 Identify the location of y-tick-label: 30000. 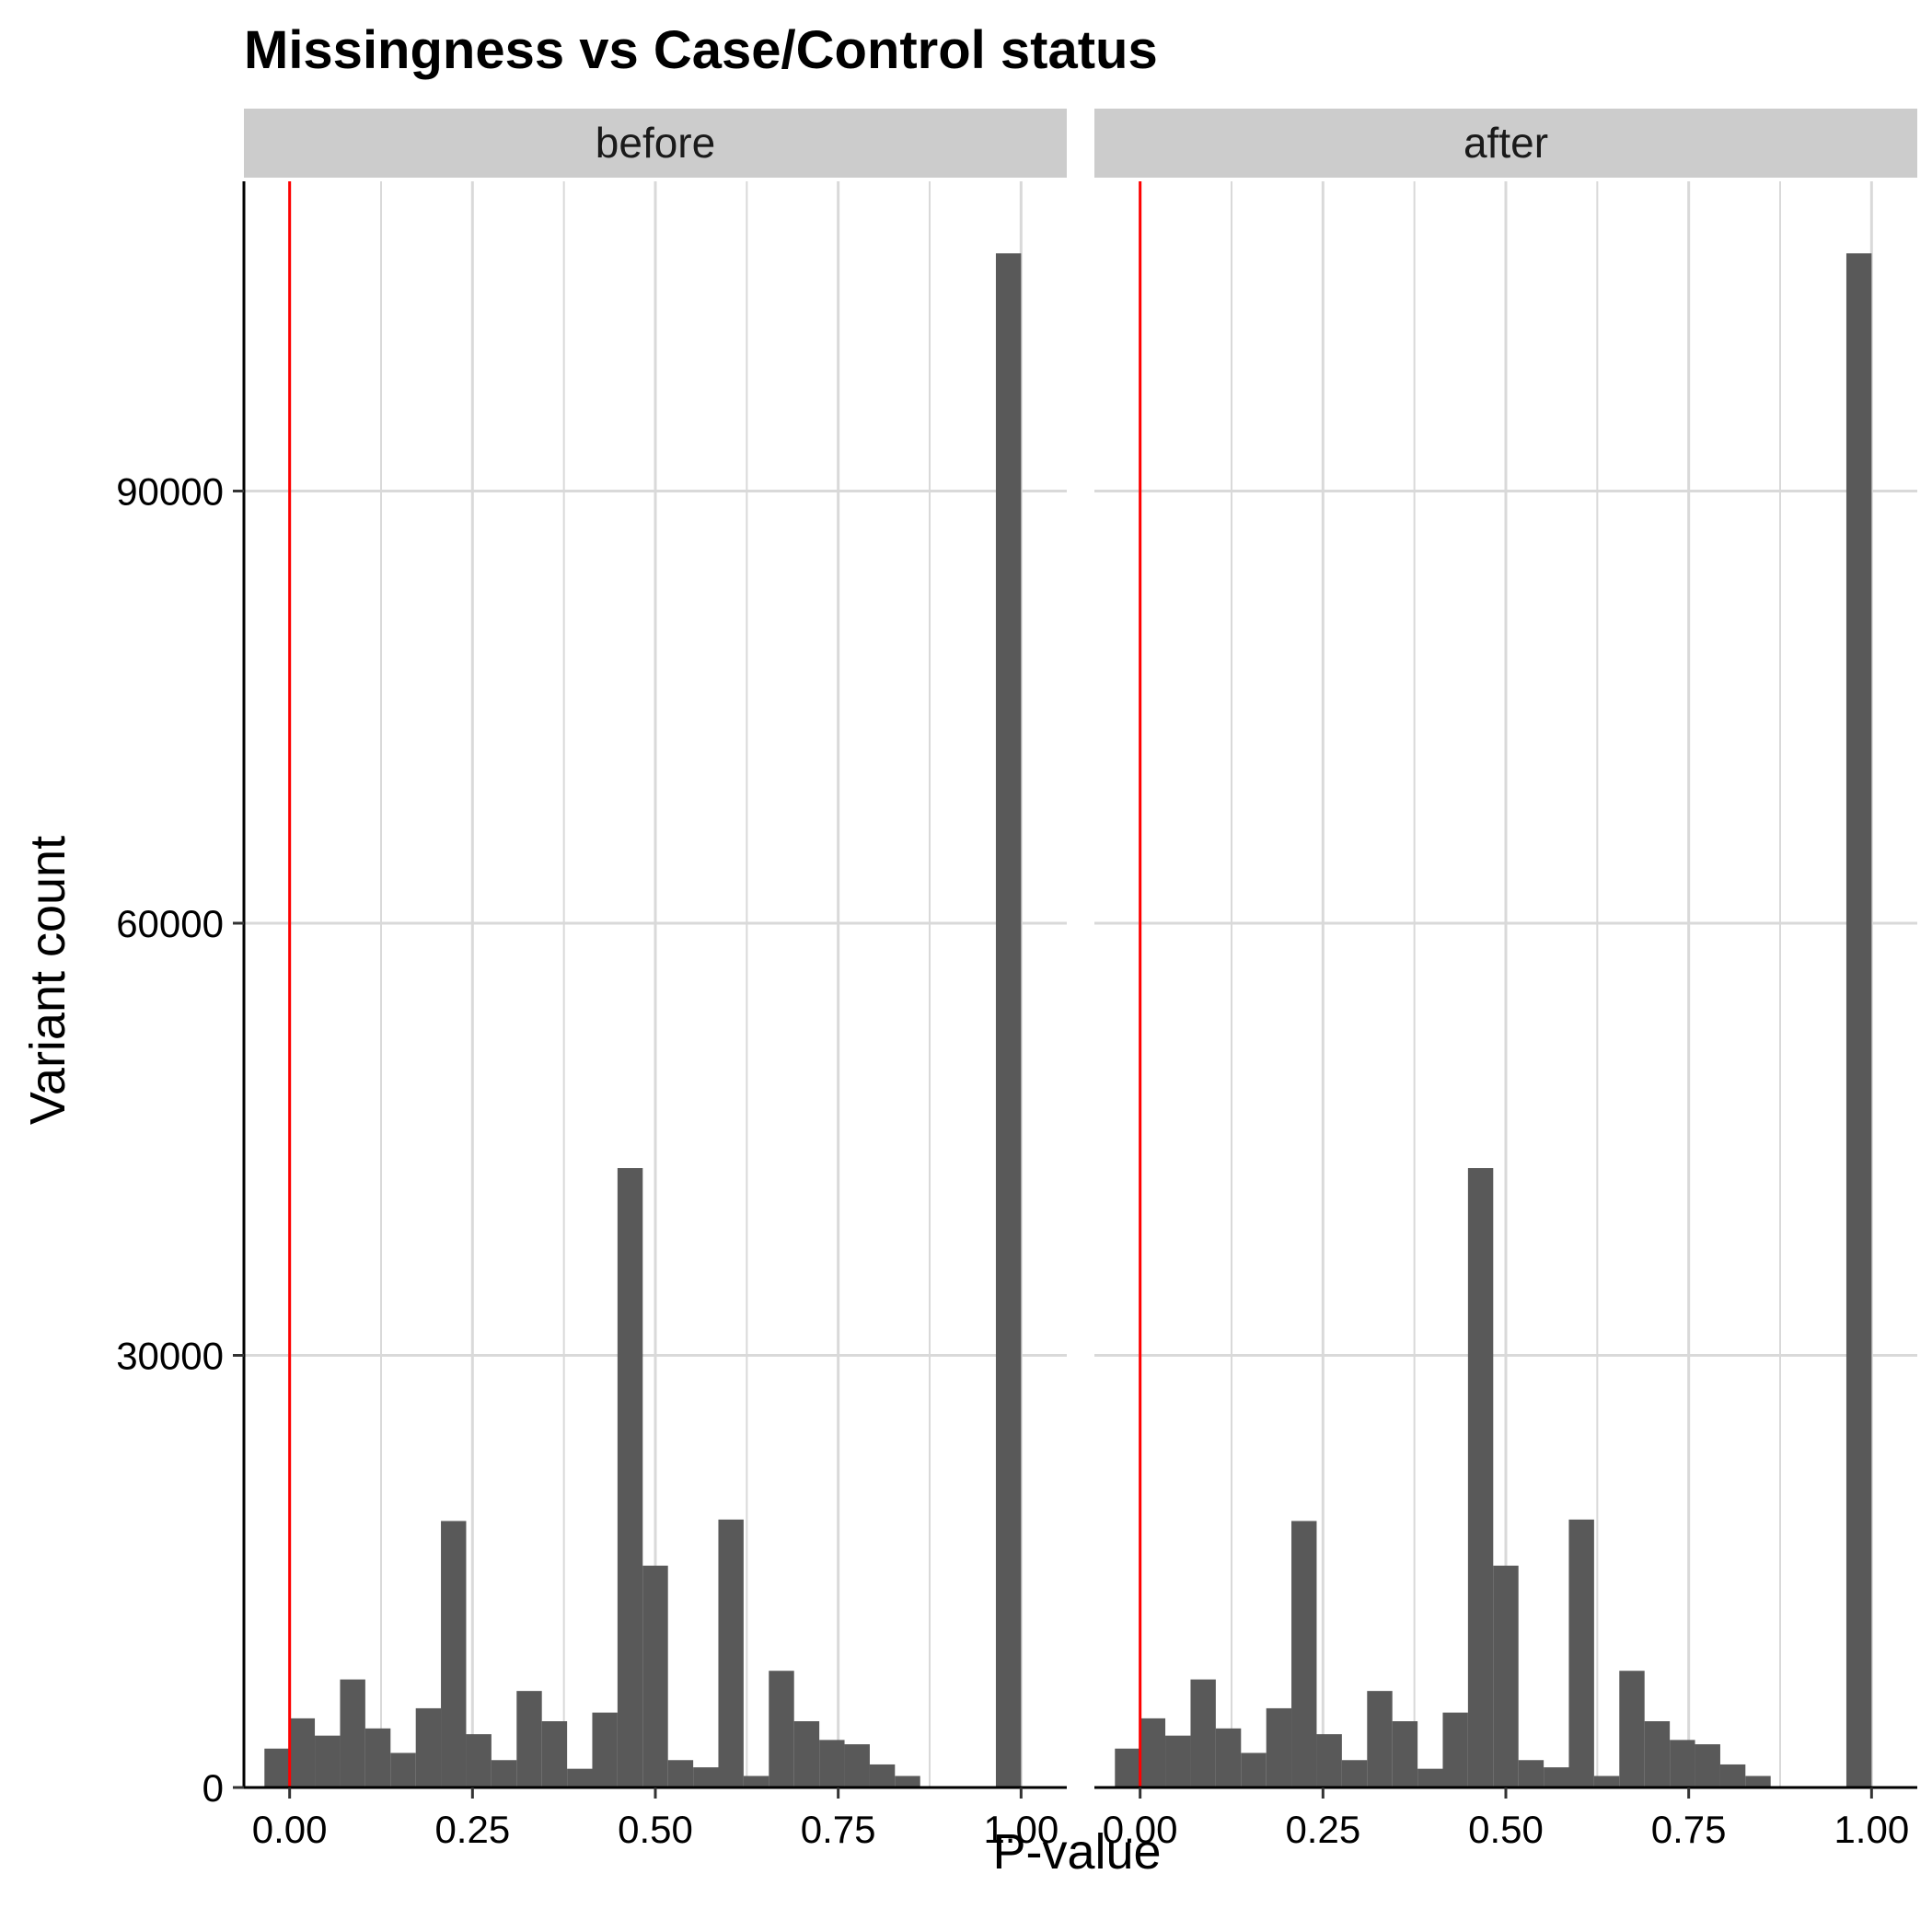
(170, 1355).